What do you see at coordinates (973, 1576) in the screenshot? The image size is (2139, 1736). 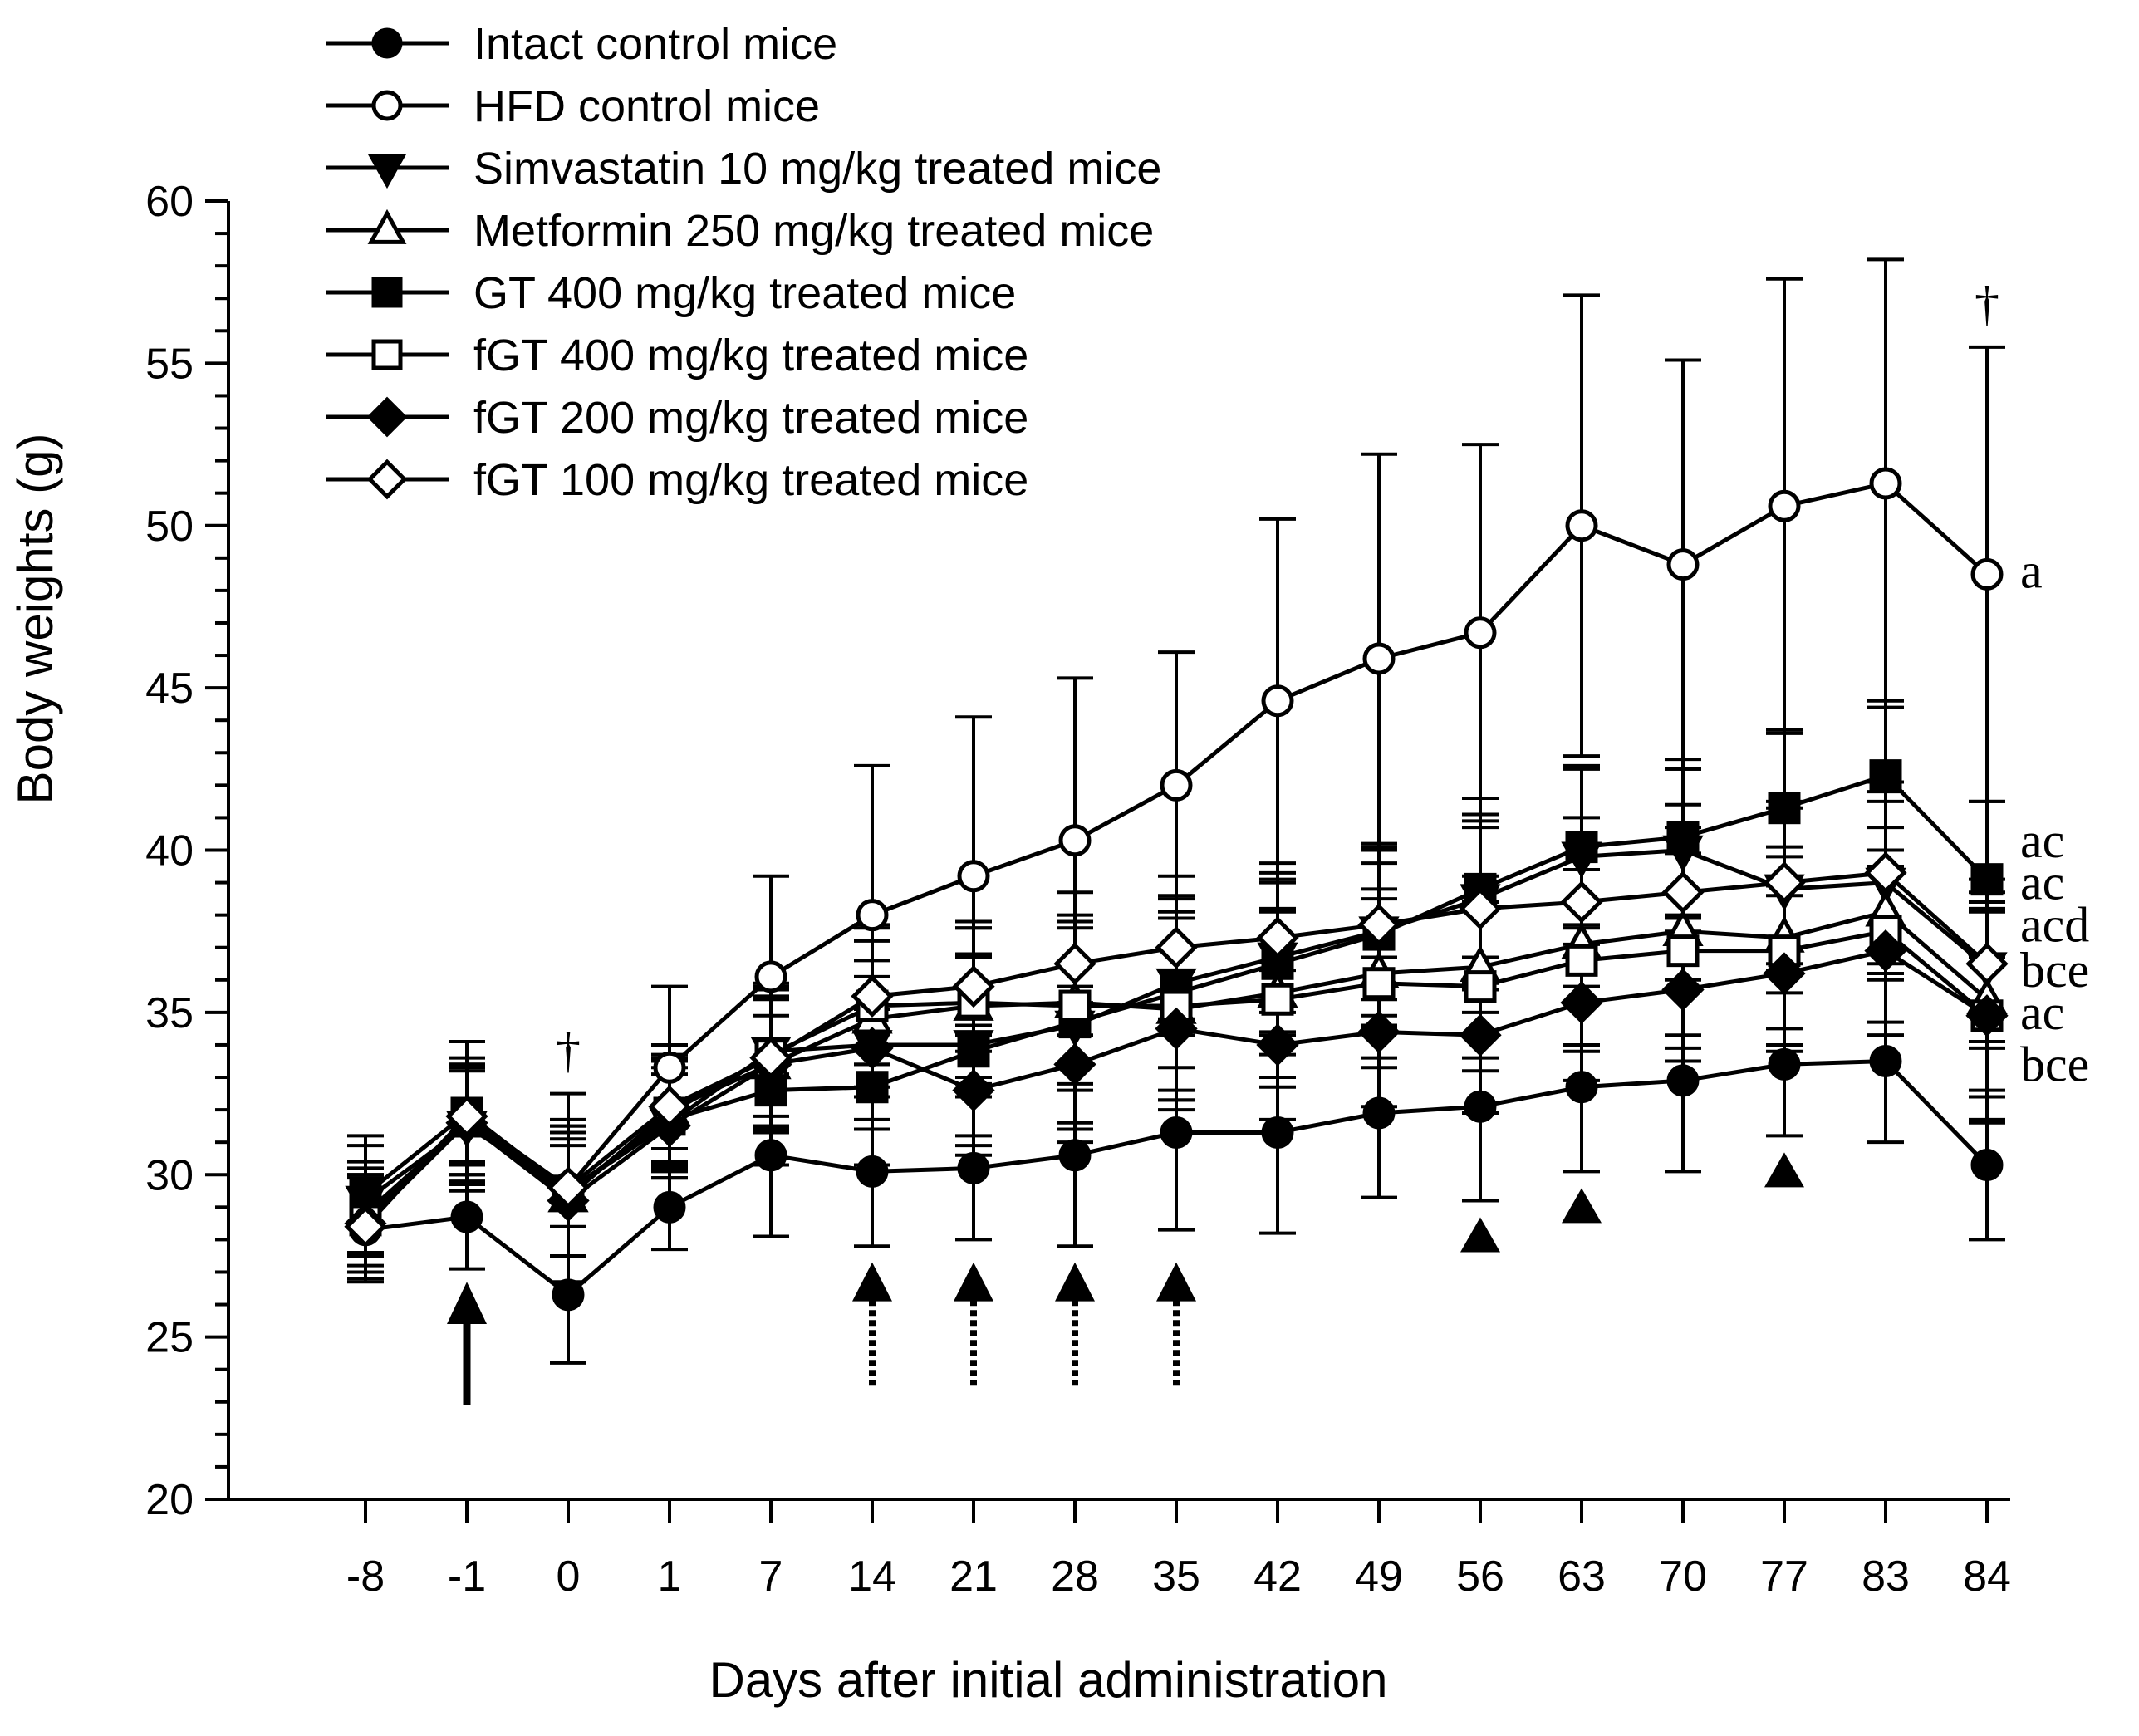 I see `x-tick-label: 21` at bounding box center [973, 1576].